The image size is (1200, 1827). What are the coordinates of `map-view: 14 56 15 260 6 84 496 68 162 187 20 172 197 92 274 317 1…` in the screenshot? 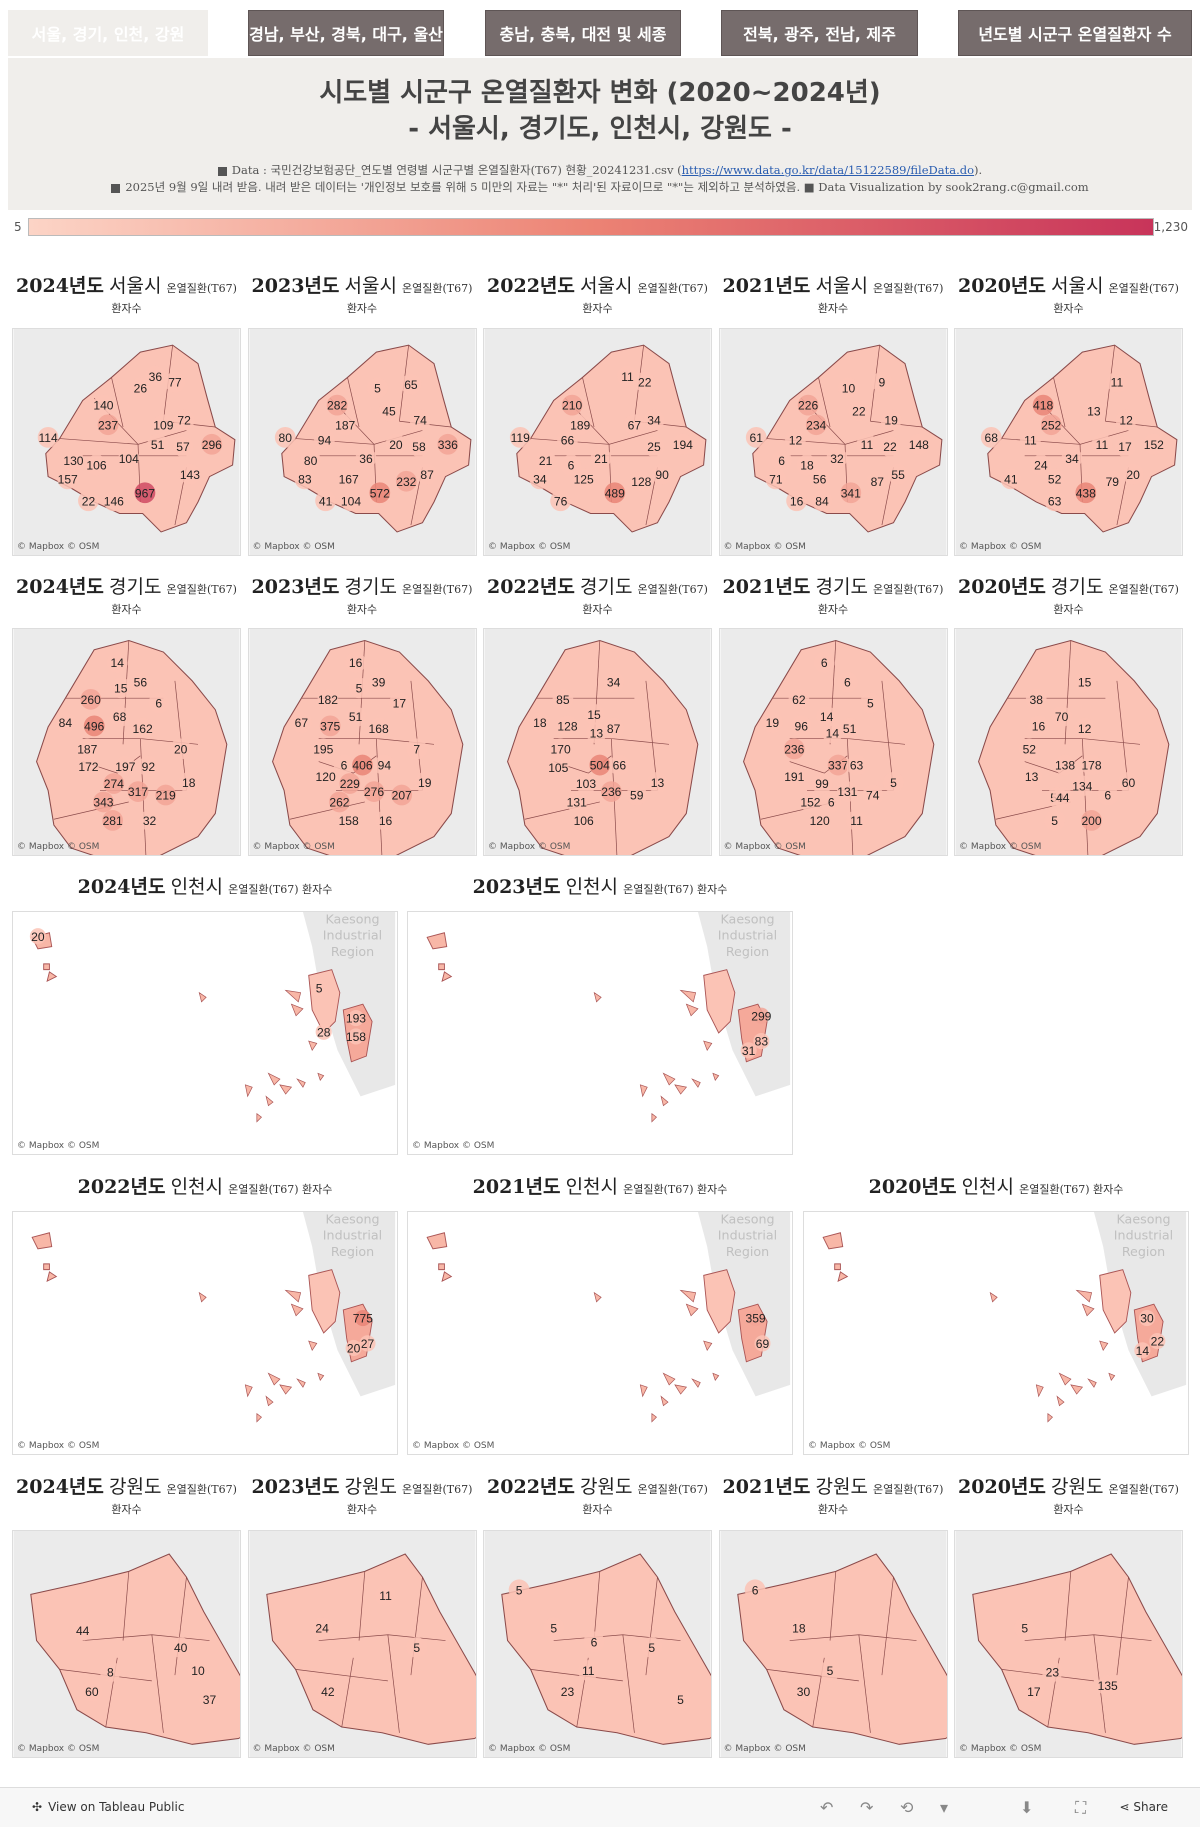 It's located at (126, 742).